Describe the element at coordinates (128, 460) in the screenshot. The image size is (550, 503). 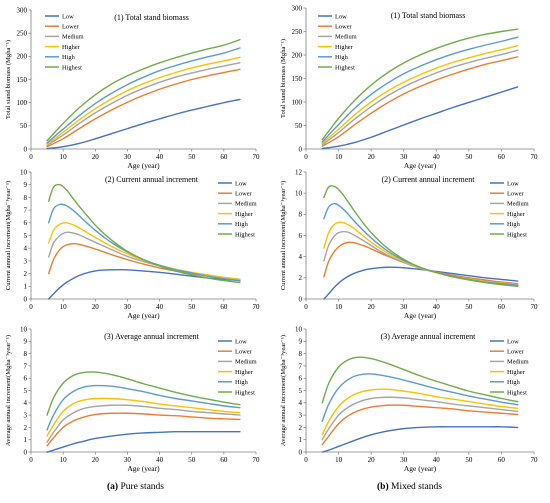
I see `x-tick-label: 30` at that location.